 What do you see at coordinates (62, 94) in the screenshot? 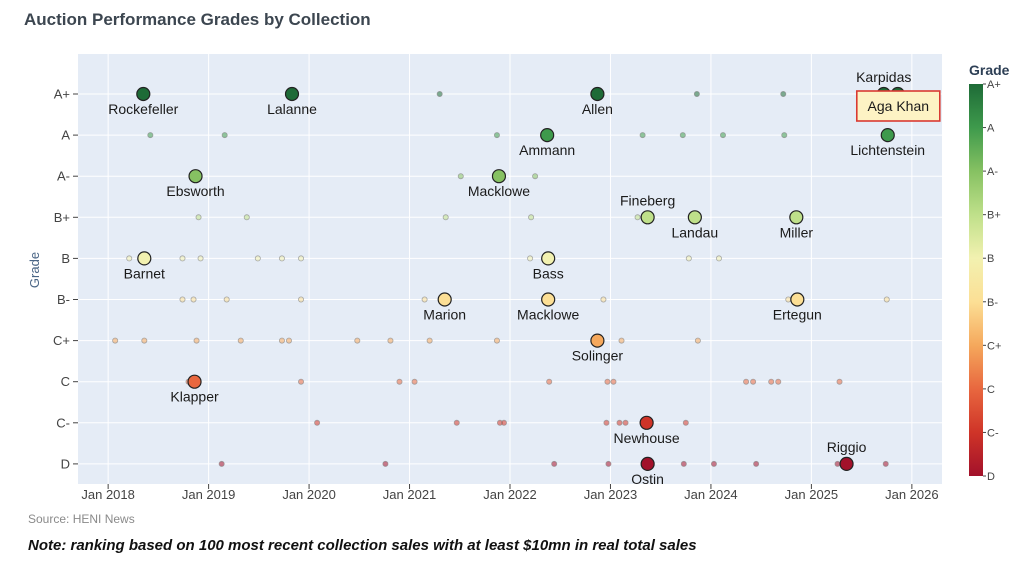
I see `y-tick-label: A+` at bounding box center [62, 94].